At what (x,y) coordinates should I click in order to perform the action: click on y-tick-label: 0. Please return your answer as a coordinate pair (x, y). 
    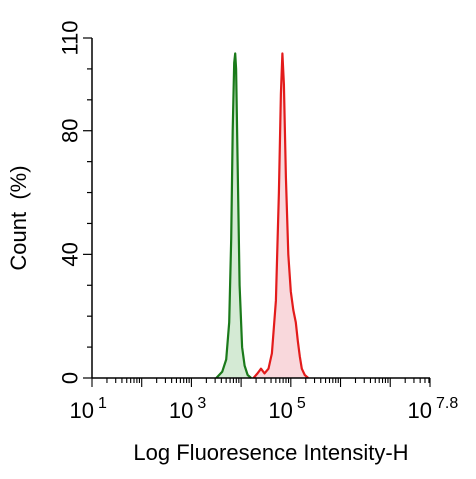
    Looking at the image, I should click on (70, 378).